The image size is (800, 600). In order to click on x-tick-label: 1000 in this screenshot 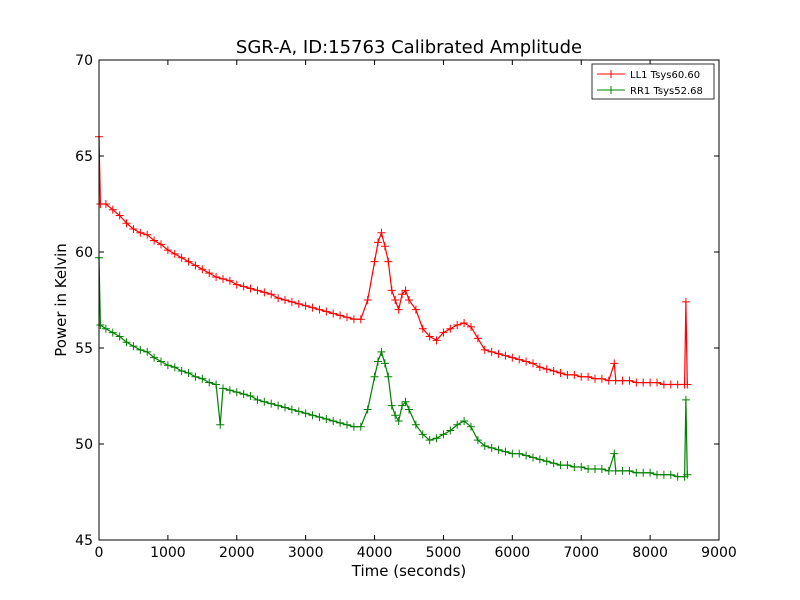, I will do `click(168, 553)`.